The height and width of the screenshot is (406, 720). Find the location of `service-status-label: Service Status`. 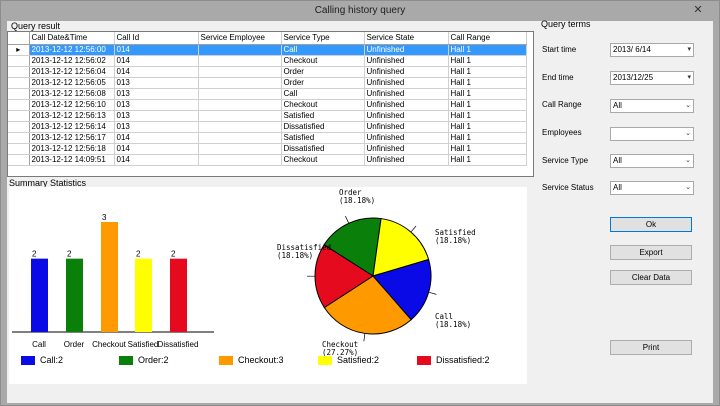

service-status-label: Service Status is located at coordinates (568, 187).